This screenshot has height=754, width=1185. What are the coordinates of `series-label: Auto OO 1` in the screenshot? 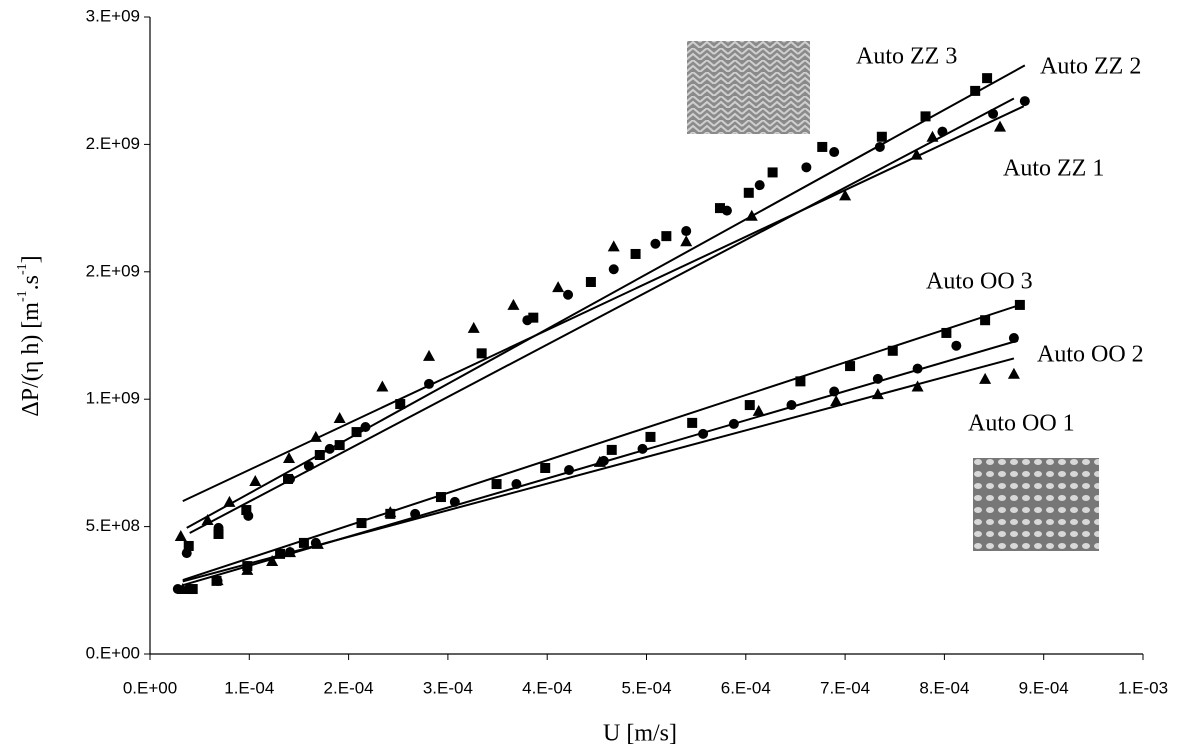 It's located at (1021, 424).